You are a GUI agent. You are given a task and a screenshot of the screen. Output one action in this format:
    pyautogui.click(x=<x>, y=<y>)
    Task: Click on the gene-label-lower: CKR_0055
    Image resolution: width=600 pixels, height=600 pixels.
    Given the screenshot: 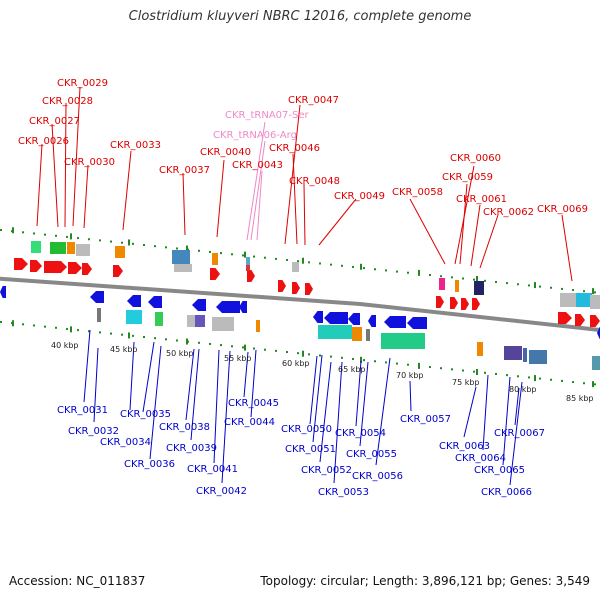 What is the action you would take?
    pyautogui.click(x=371, y=454)
    